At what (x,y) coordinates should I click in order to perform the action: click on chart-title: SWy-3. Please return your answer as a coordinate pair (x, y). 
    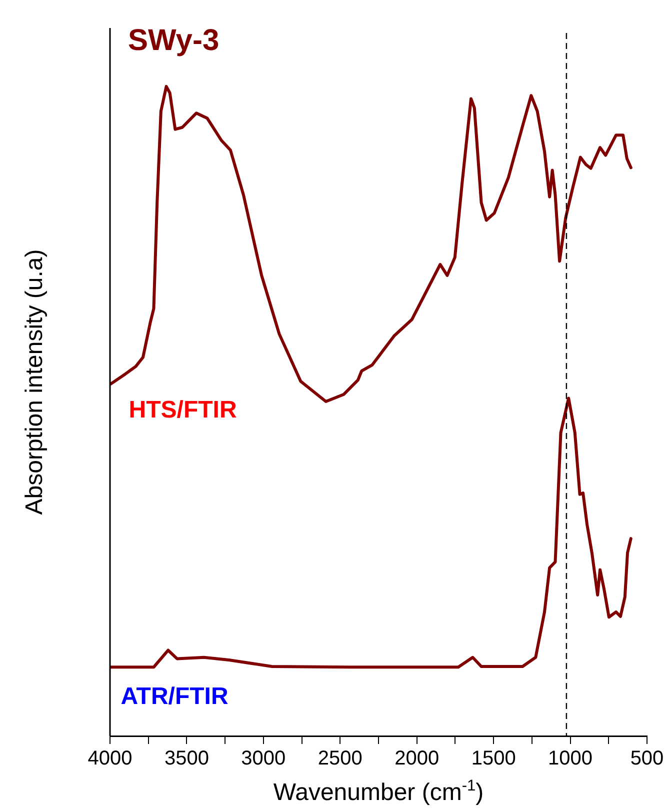
    Looking at the image, I should click on (174, 40).